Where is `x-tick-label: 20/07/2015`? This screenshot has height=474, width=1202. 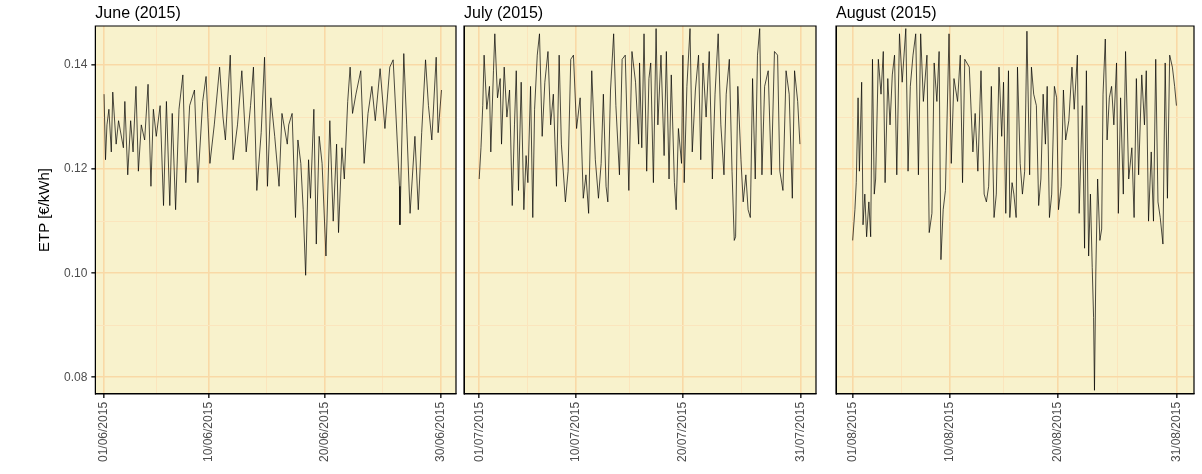
x-tick-label: 20/07/2015 is located at coordinates (682, 431).